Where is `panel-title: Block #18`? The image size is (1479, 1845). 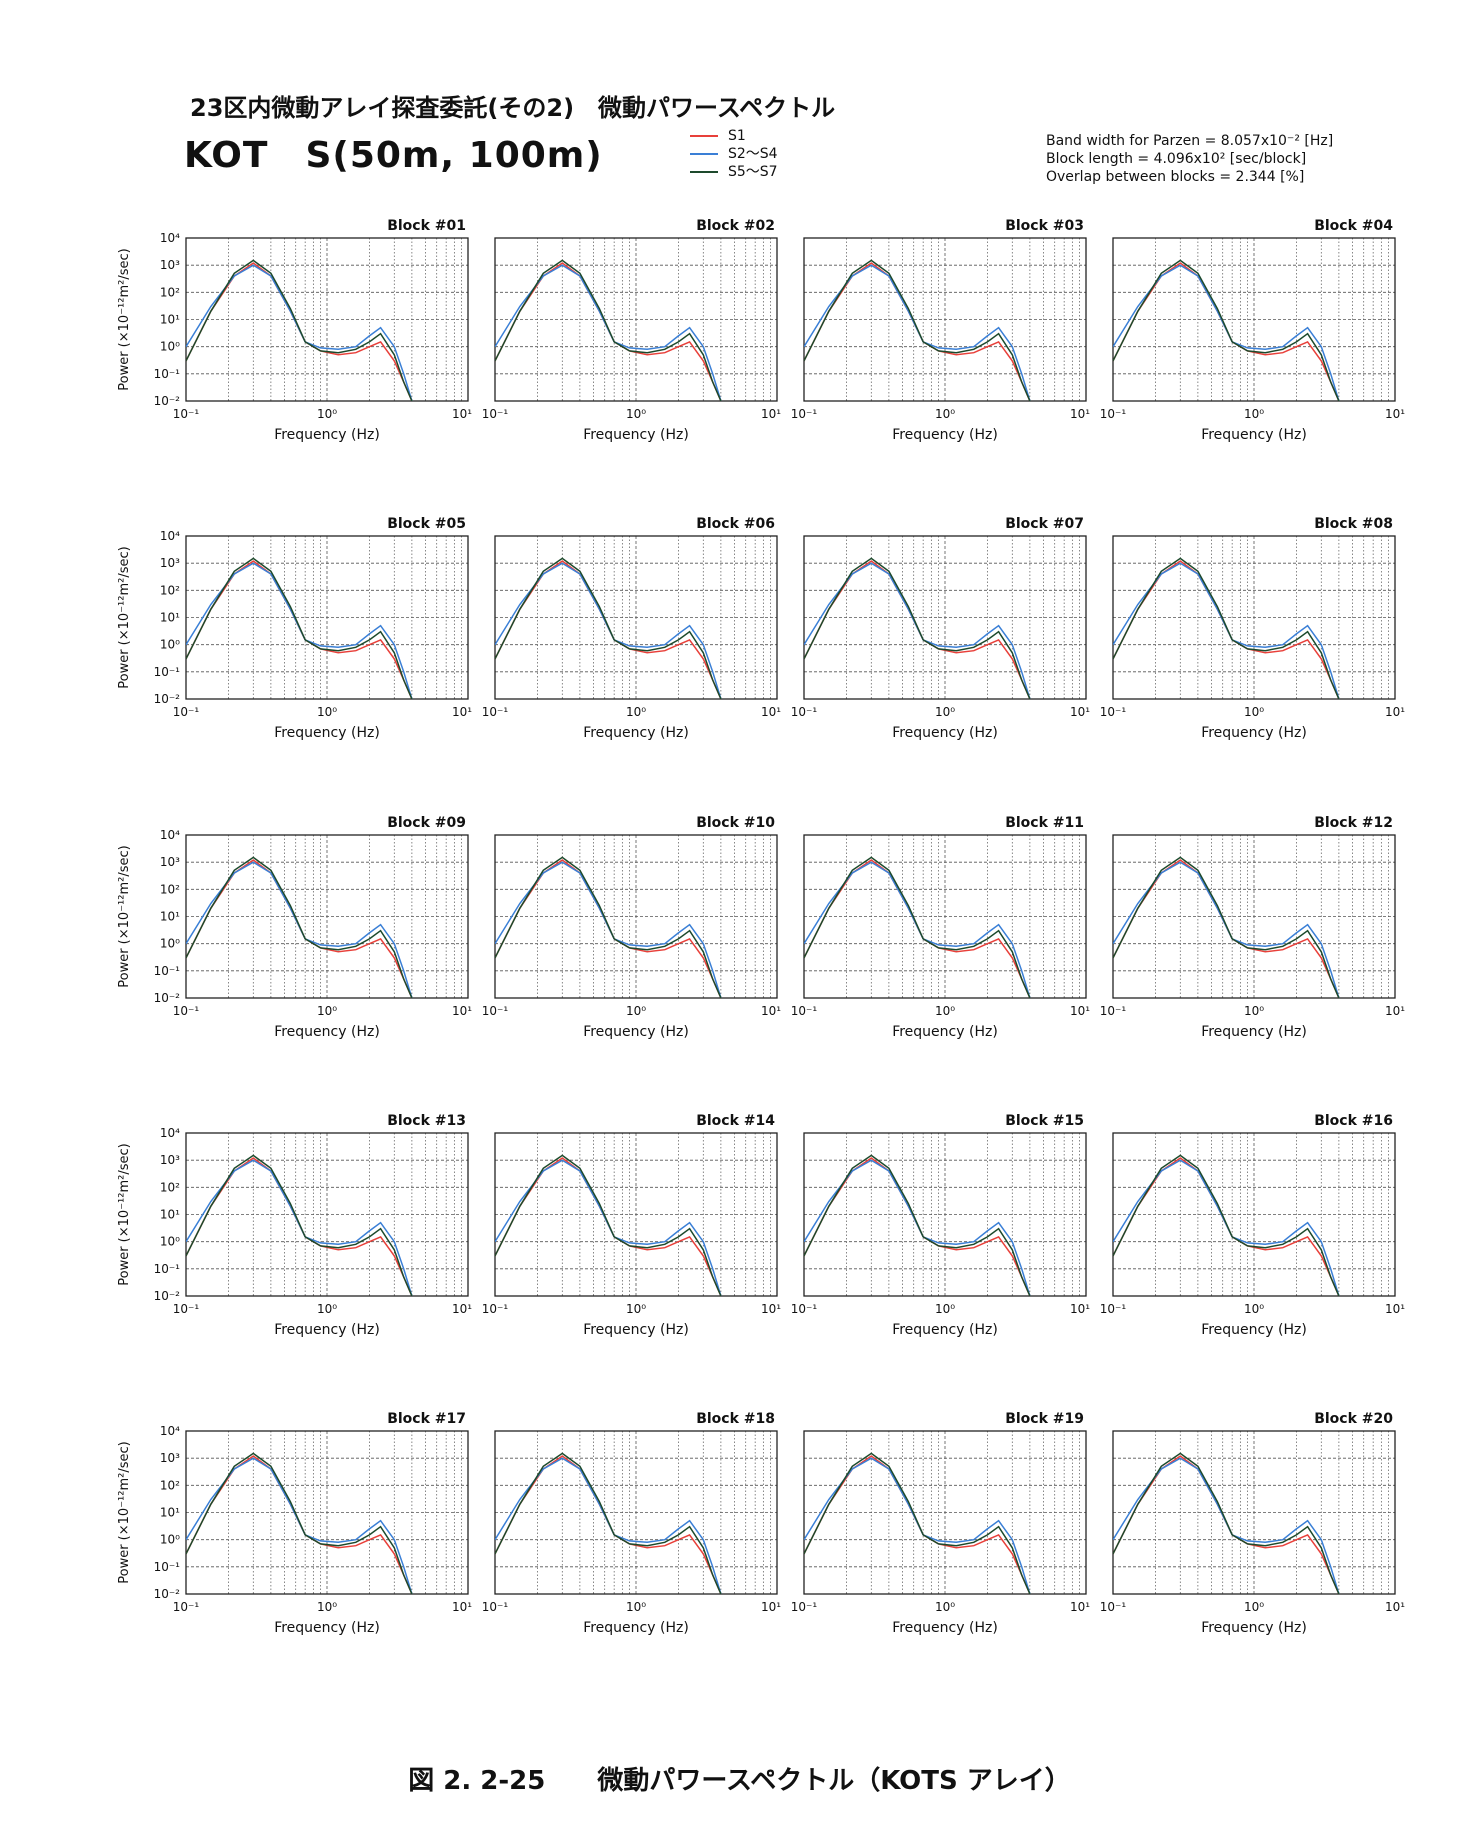
panel-title: Block #18 is located at coordinates (735, 1419).